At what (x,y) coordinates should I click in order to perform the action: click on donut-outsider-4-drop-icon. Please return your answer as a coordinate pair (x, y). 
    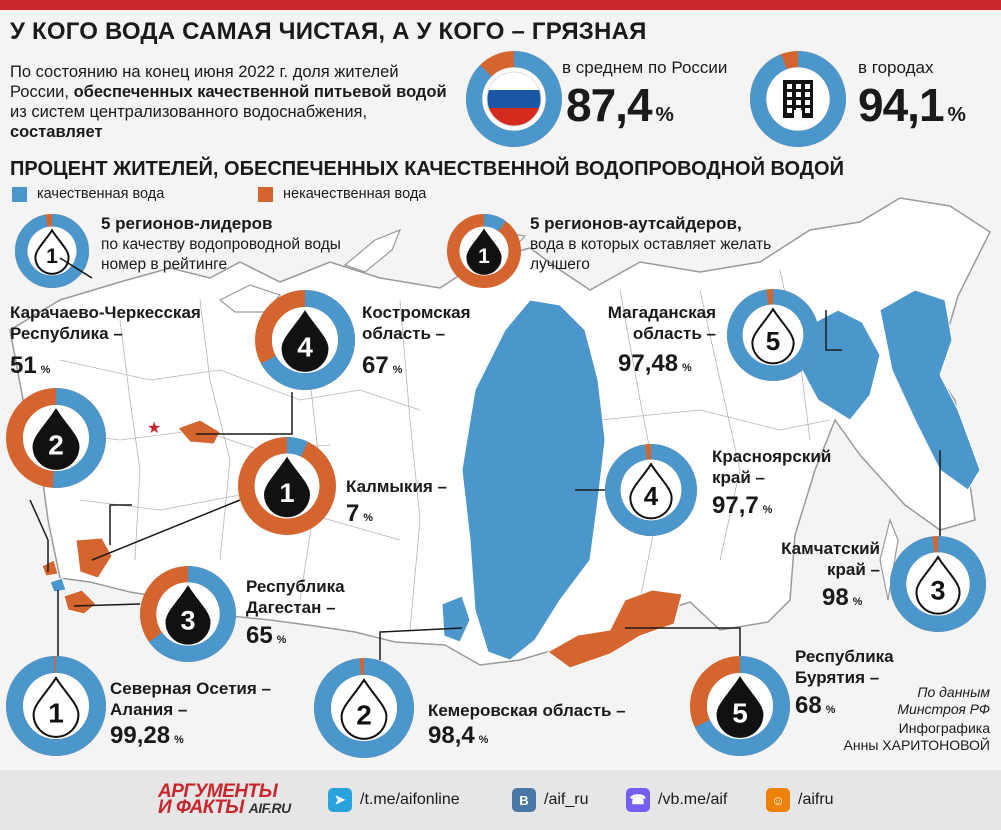
    Looking at the image, I should click on (305, 341).